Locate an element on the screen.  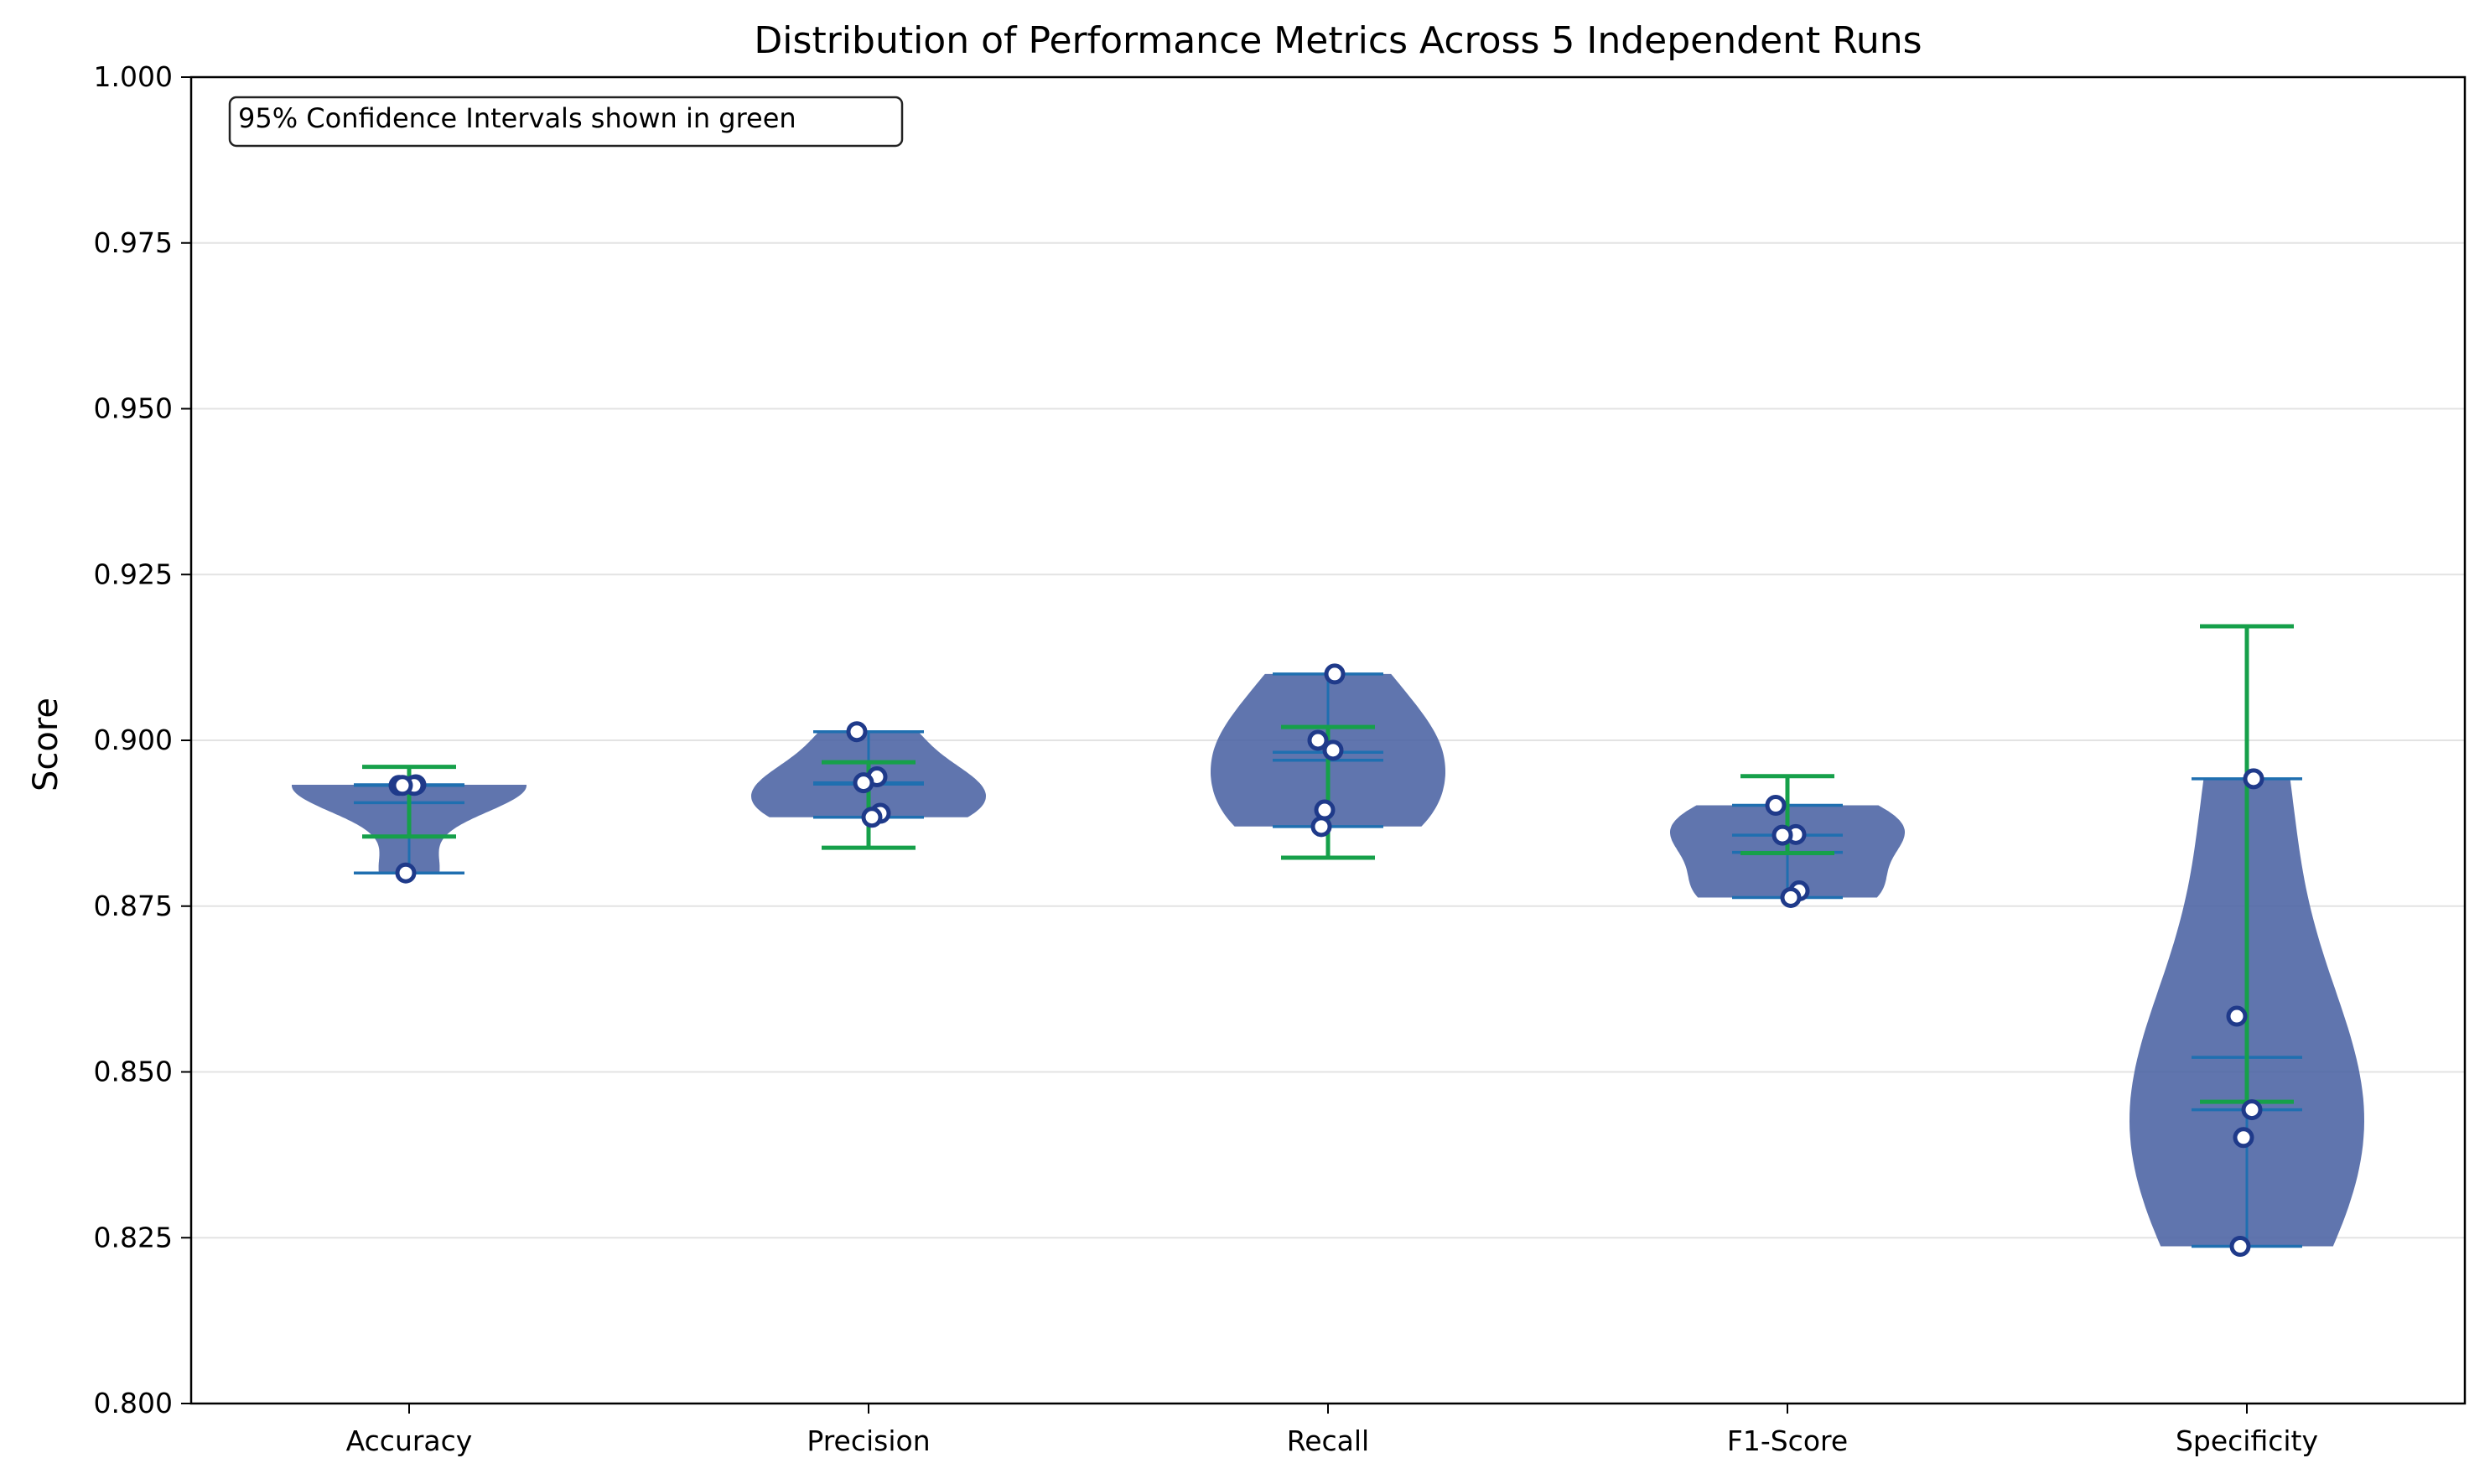
y-axis-label: Score is located at coordinates (46, 744).